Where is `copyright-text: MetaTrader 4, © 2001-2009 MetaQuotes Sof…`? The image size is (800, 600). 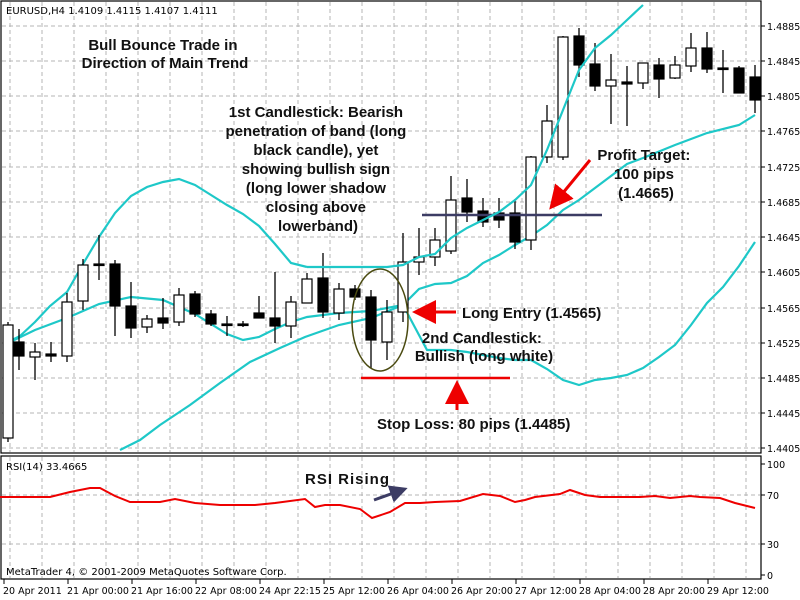 copyright-text: MetaTrader 4, © 2001-2009 MetaQuotes Sof… is located at coordinates (146, 572).